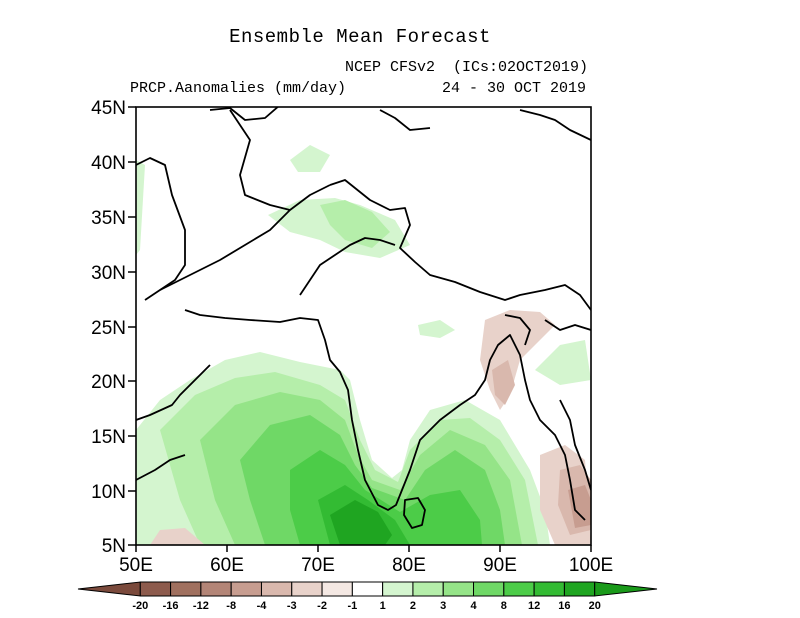 This screenshot has height=618, width=800. Describe the element at coordinates (436, 329) in the screenshot. I see `wet-patch-central` at that location.